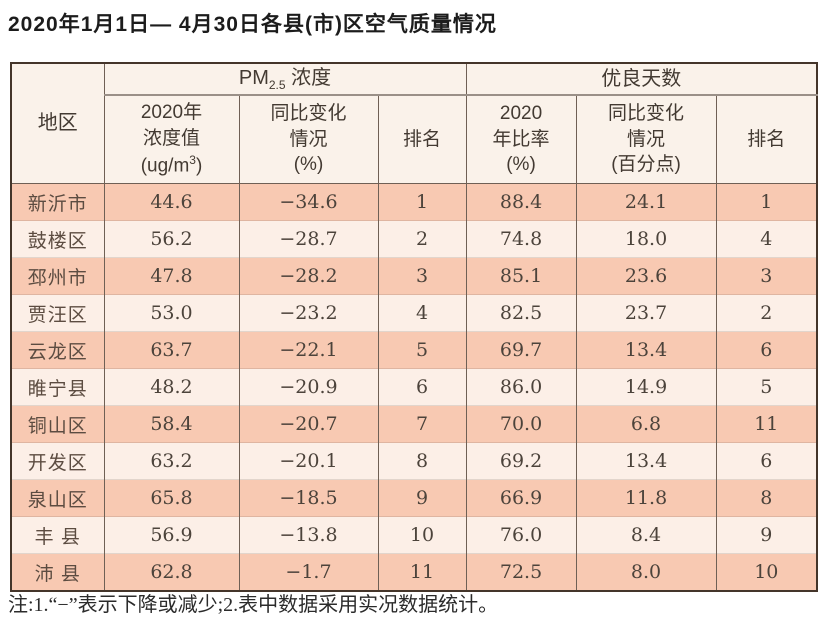 The width and height of the screenshot is (825, 620). Describe the element at coordinates (422, 276) in the screenshot. I see `pm-rank-cell: 3` at that location.